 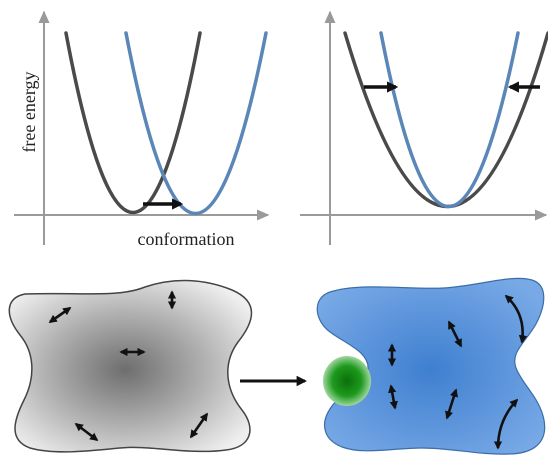 What do you see at coordinates (347, 381) in the screenshot?
I see `ligand-ball` at bounding box center [347, 381].